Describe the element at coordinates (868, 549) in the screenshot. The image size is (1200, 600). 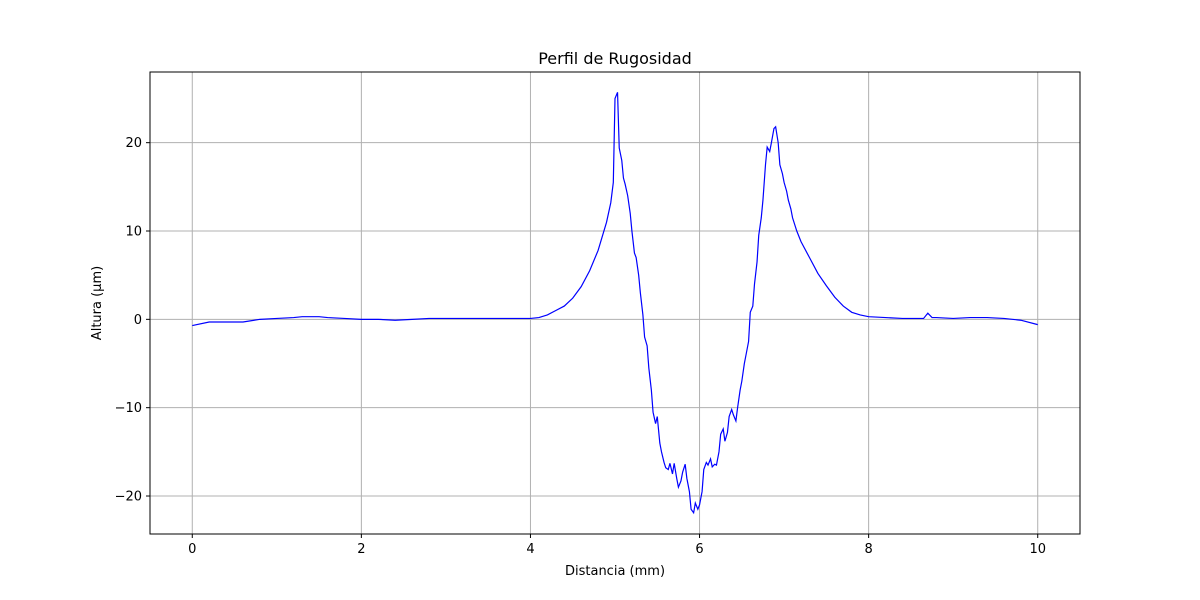
I see `x-tick-label: 8` at that location.